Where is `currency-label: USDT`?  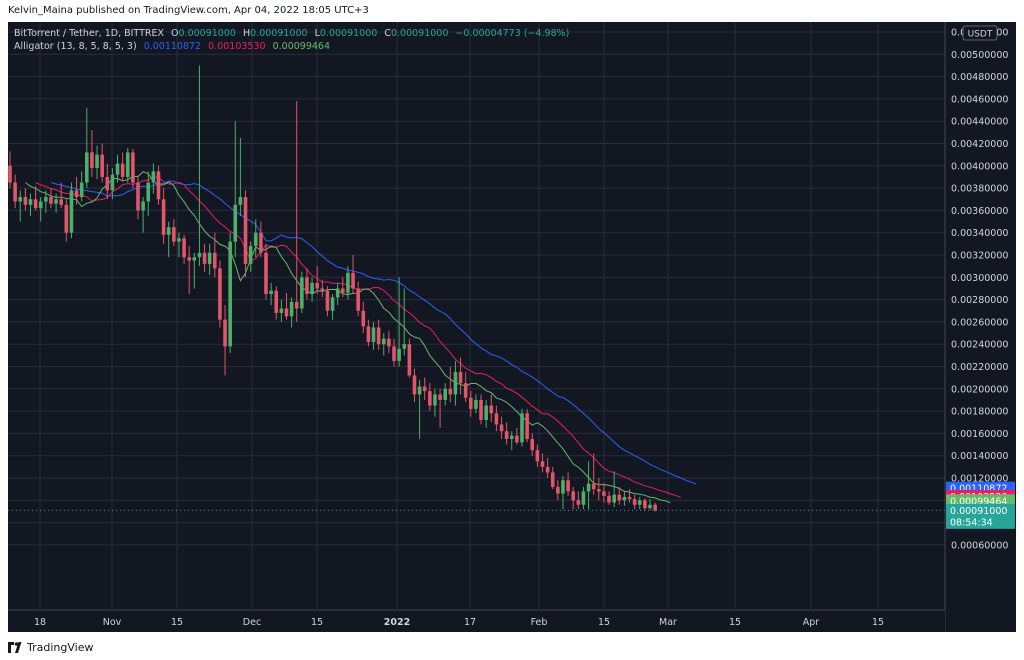 currency-label: USDT is located at coordinates (980, 35).